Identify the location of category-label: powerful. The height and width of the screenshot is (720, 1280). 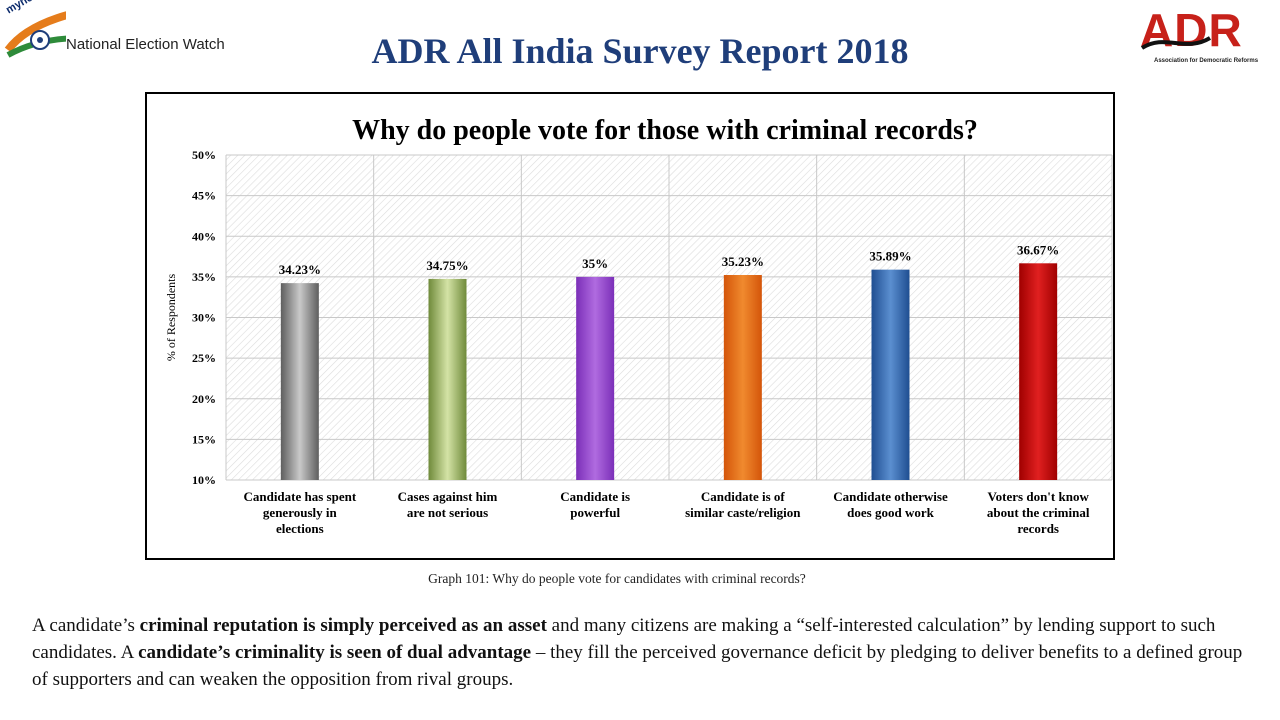
(595, 512).